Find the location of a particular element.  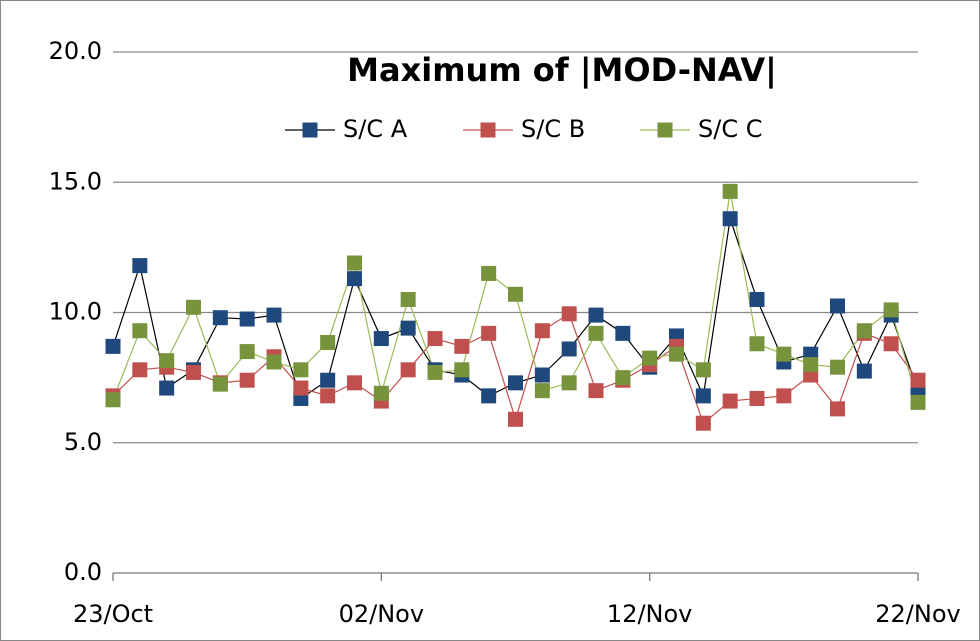

y-tick-label: 15.0 is located at coordinates (75, 181).